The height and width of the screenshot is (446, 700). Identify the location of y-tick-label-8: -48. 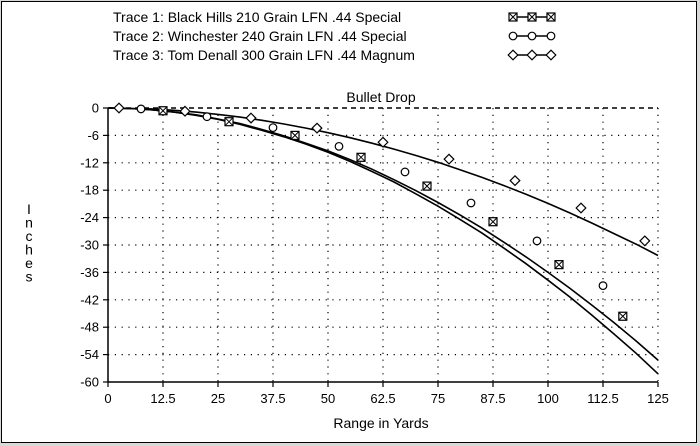
(89, 327).